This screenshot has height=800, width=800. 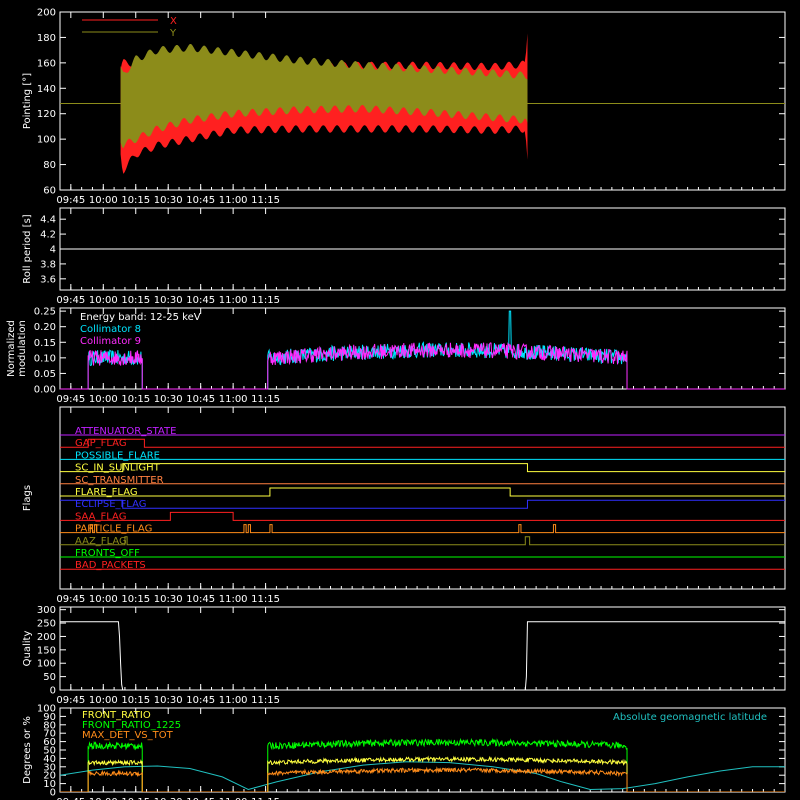 What do you see at coordinates (106, 492) in the screenshot?
I see `flag-label-flare-flag: FLARE_FLAG` at bounding box center [106, 492].